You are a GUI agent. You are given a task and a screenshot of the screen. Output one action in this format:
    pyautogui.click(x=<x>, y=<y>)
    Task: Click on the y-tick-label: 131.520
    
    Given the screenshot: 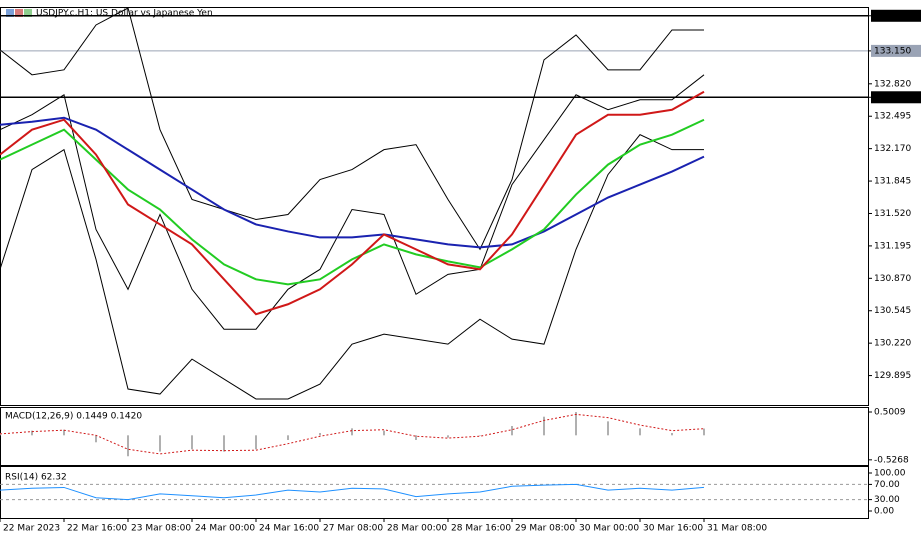 What is the action you would take?
    pyautogui.click(x=892, y=214)
    